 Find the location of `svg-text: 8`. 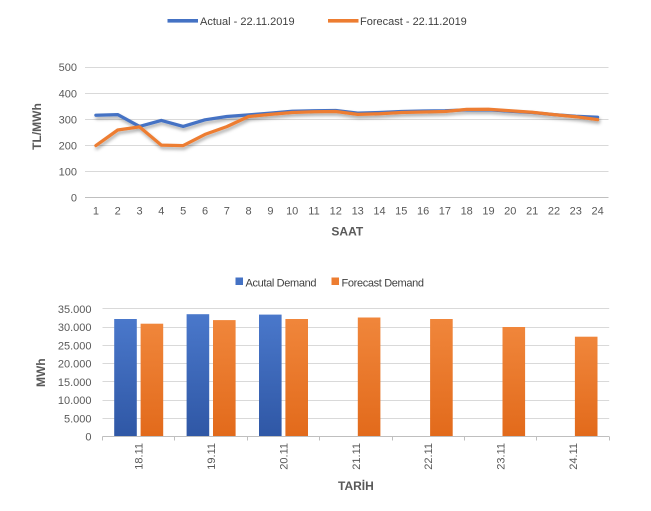

svg-text: 8 is located at coordinates (249, 212).